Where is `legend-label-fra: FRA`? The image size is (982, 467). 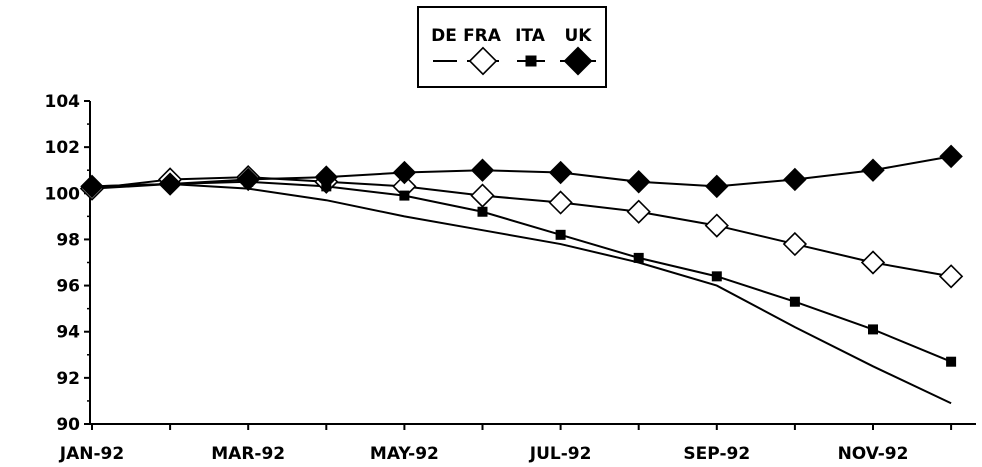 legend-label-fra: FRA is located at coordinates (482, 36).